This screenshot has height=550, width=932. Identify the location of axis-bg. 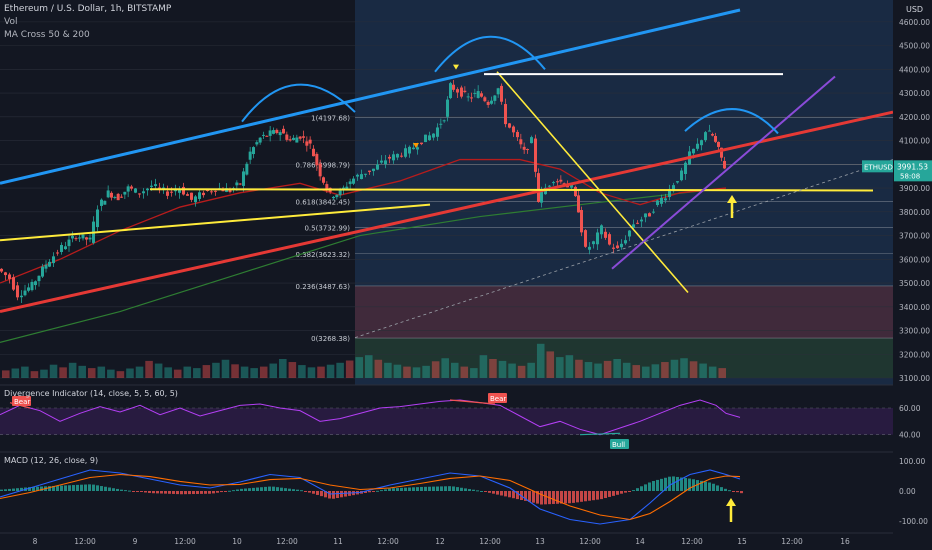
(912, 275).